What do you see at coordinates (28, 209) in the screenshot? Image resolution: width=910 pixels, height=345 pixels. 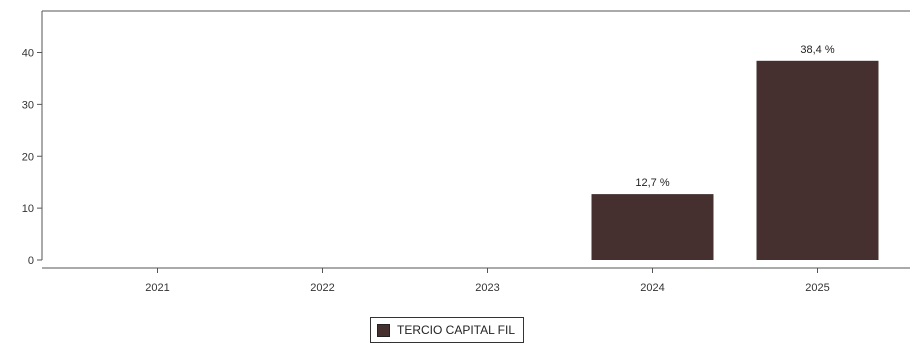 I see `y-tick-label: 10` at bounding box center [28, 209].